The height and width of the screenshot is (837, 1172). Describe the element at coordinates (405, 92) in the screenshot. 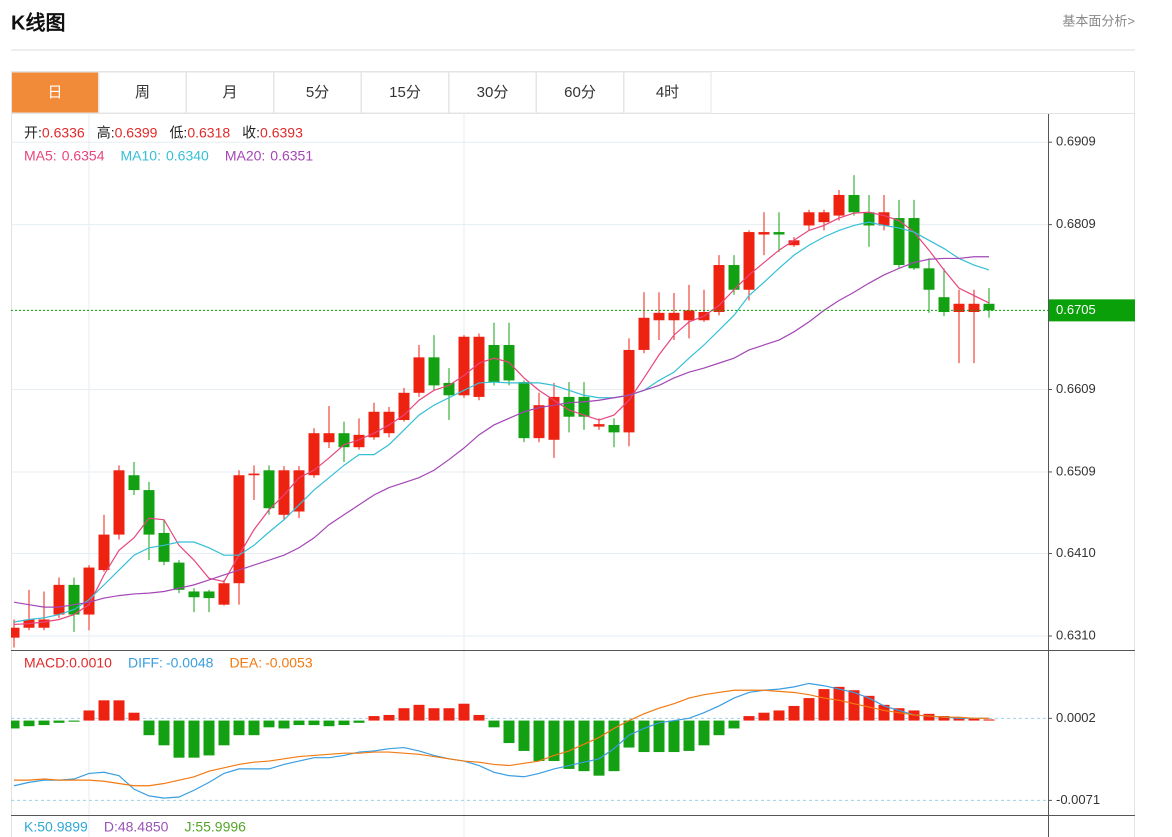

I see `tab-label: 15分` at that location.